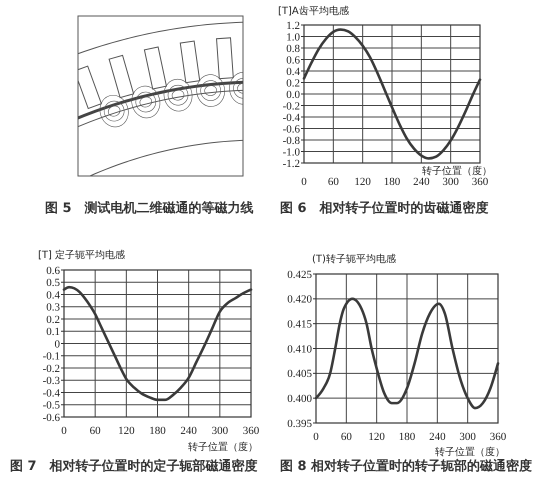 The height and width of the screenshot is (490, 549). What do you see at coordinates (299, 274) in the screenshot?
I see `y-tick-label: 0.425` at bounding box center [299, 274].